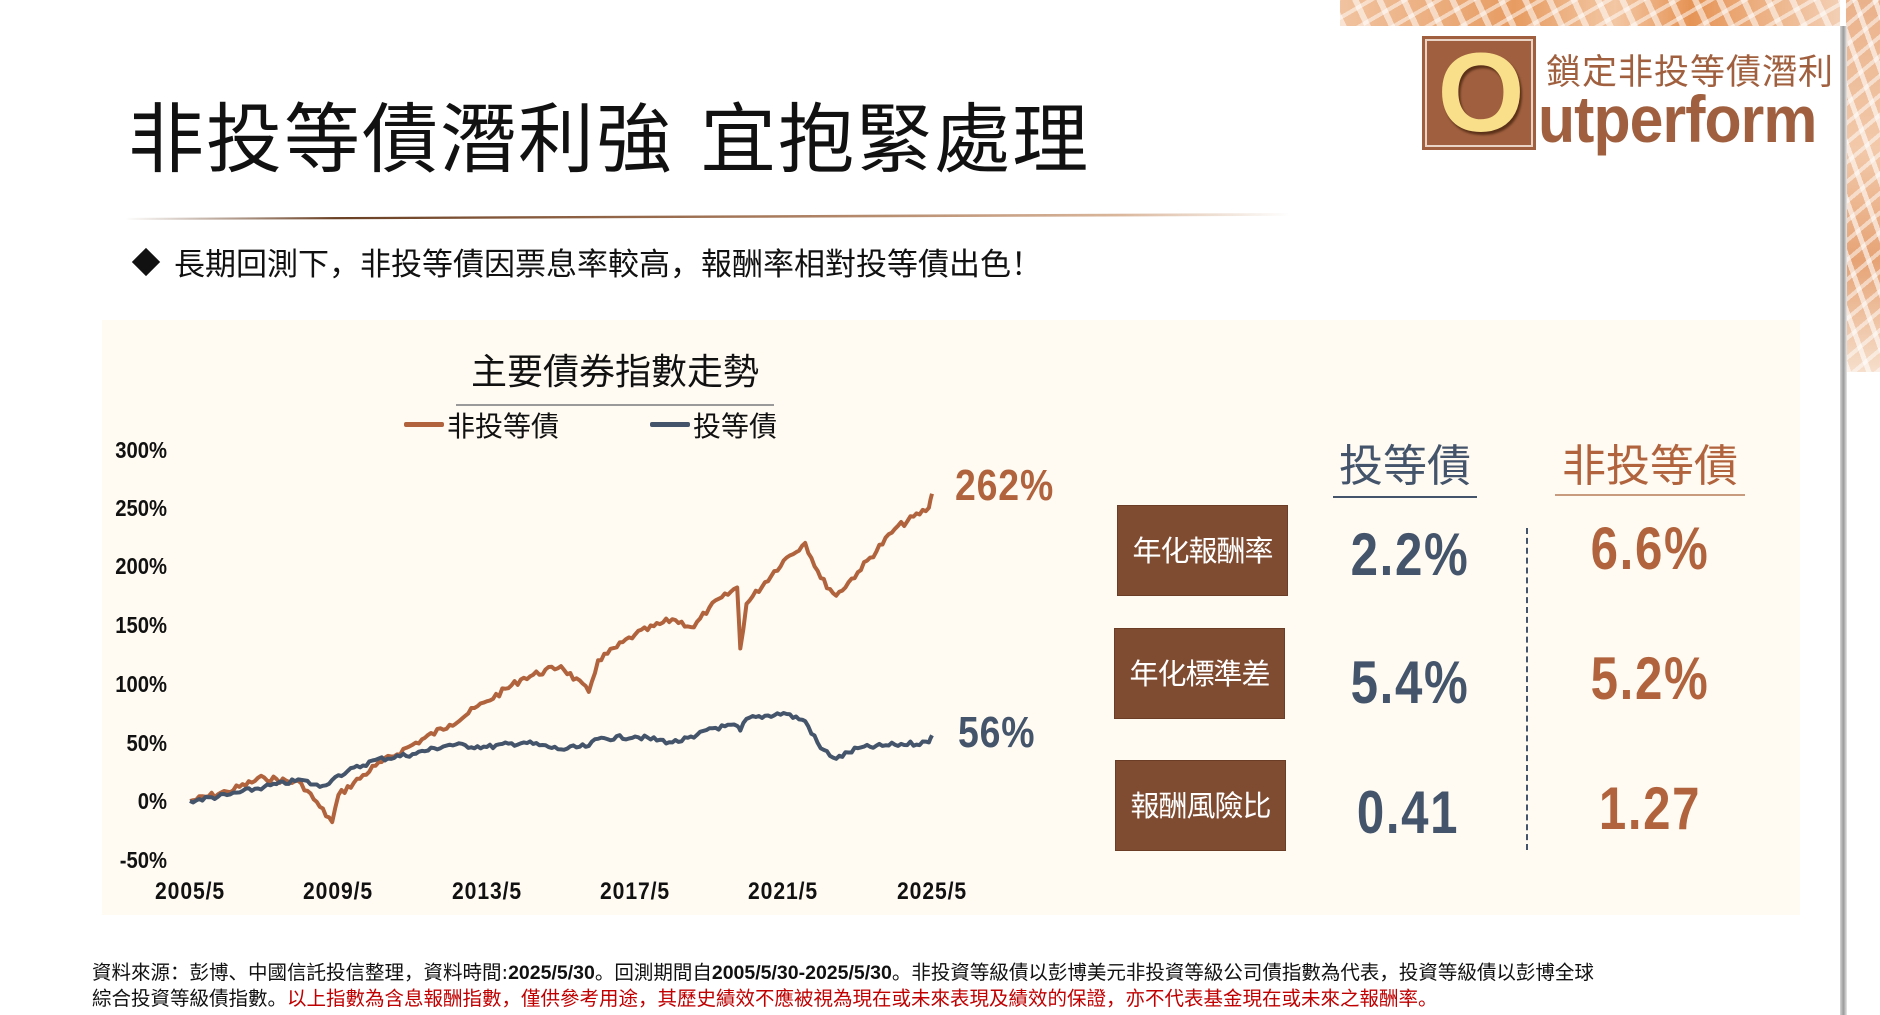  I want to click on legend-item-investment-grade: 投等債, so click(713, 427).